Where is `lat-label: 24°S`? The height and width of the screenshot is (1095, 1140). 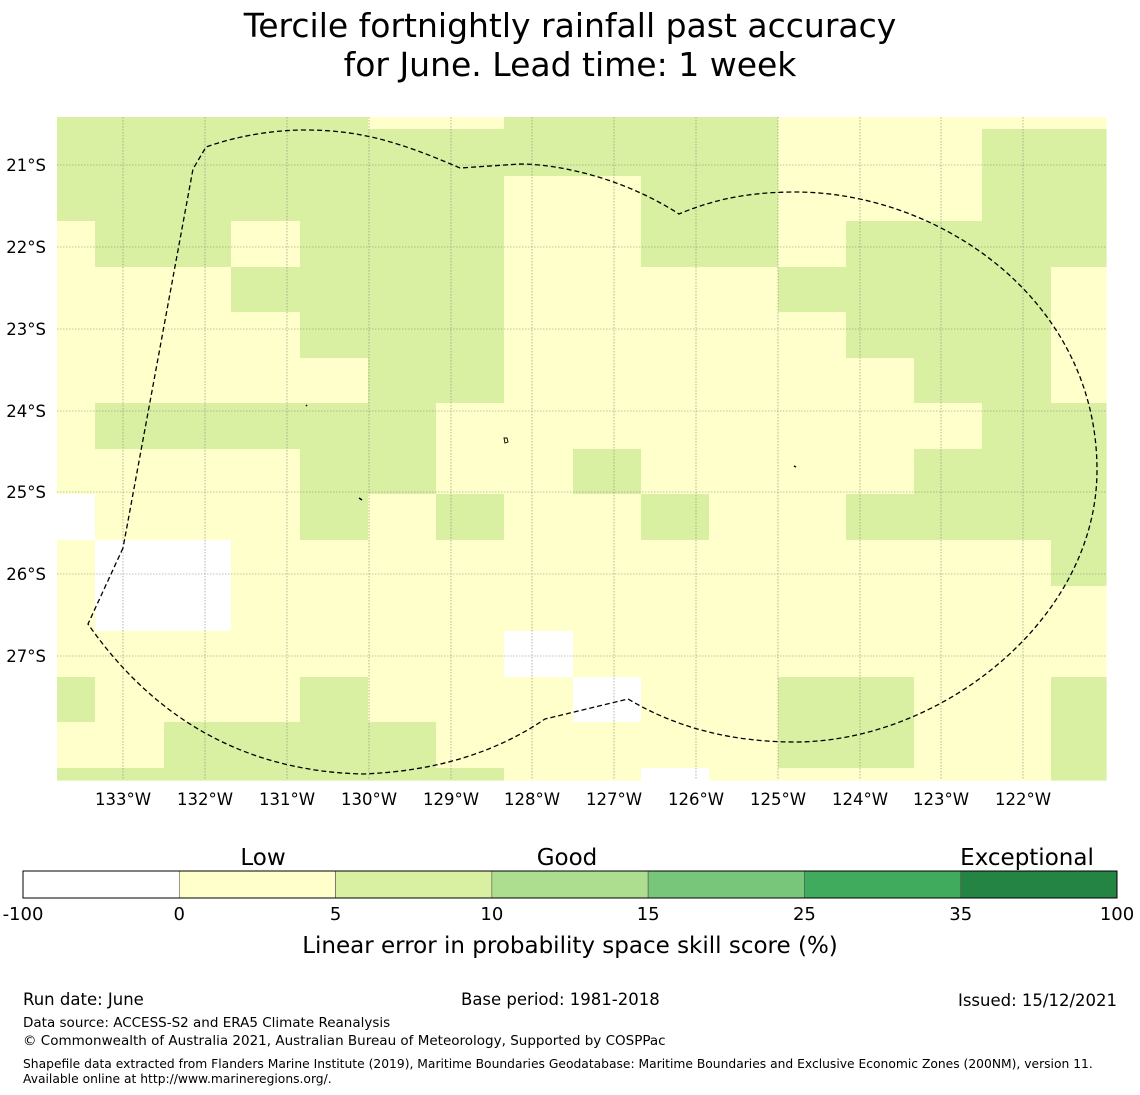 lat-label: 24°S is located at coordinates (26, 411).